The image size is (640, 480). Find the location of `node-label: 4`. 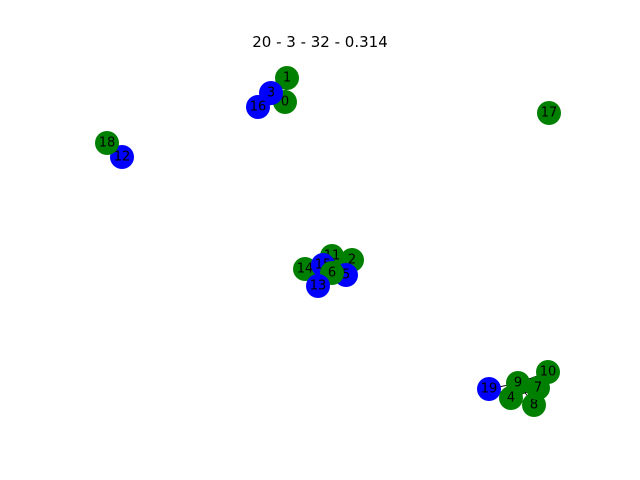

node-label: 4 is located at coordinates (511, 398).